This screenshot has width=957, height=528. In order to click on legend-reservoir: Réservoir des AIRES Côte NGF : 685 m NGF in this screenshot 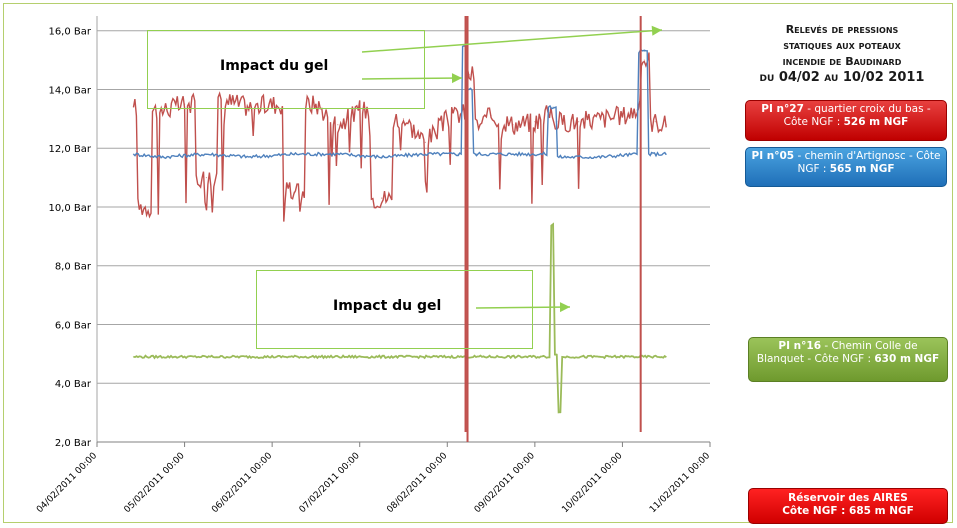, I will do `click(848, 506)`.